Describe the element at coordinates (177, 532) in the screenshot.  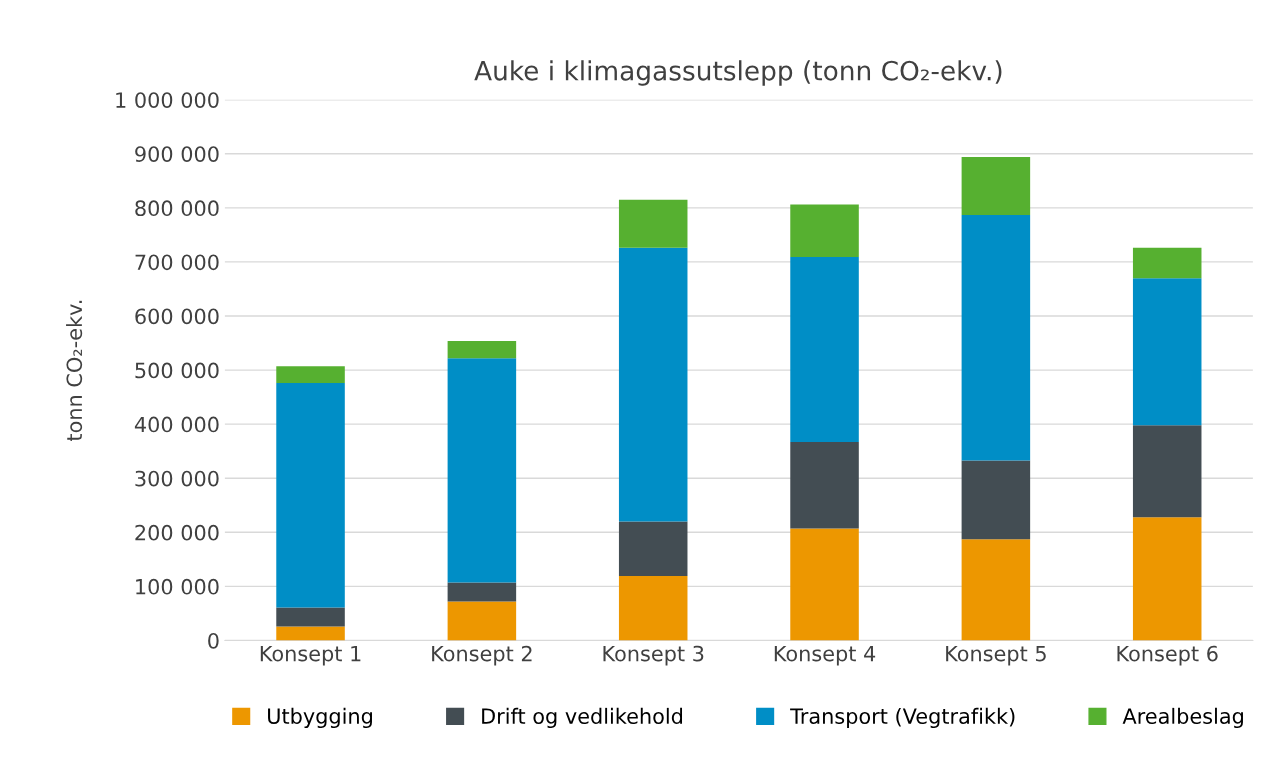
I see `y-tick-label: 200 000` at that location.